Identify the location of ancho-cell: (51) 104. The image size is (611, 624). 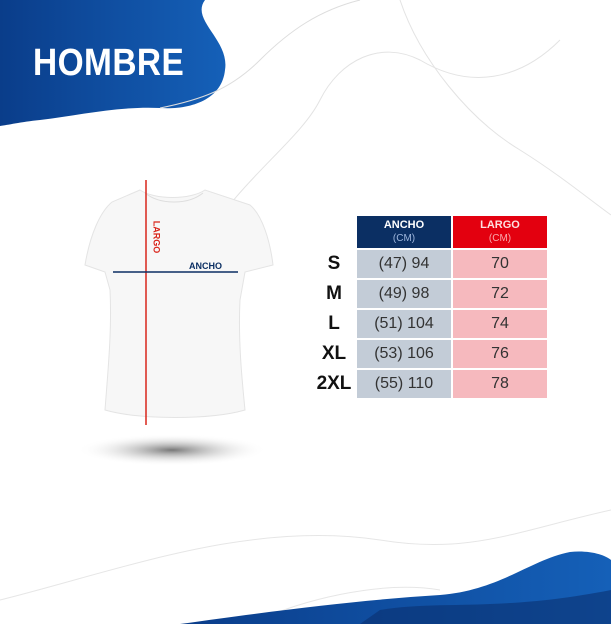
(404, 324).